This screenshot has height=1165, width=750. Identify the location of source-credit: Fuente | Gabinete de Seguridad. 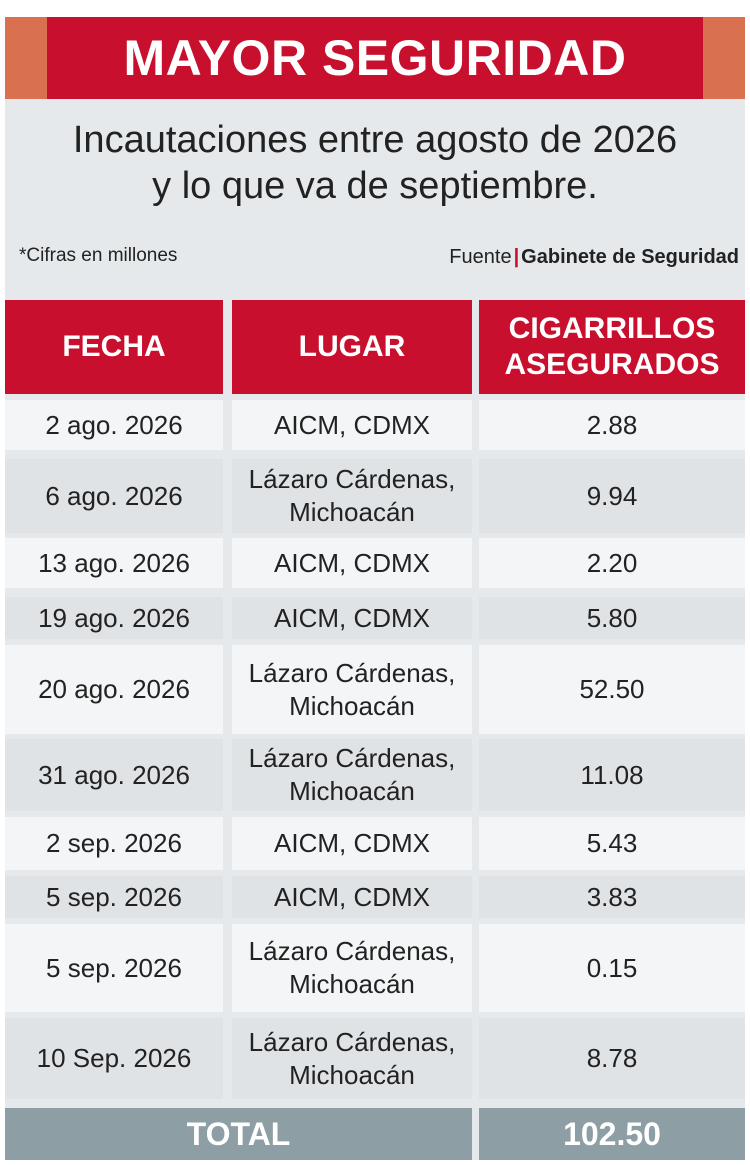
(594, 257).